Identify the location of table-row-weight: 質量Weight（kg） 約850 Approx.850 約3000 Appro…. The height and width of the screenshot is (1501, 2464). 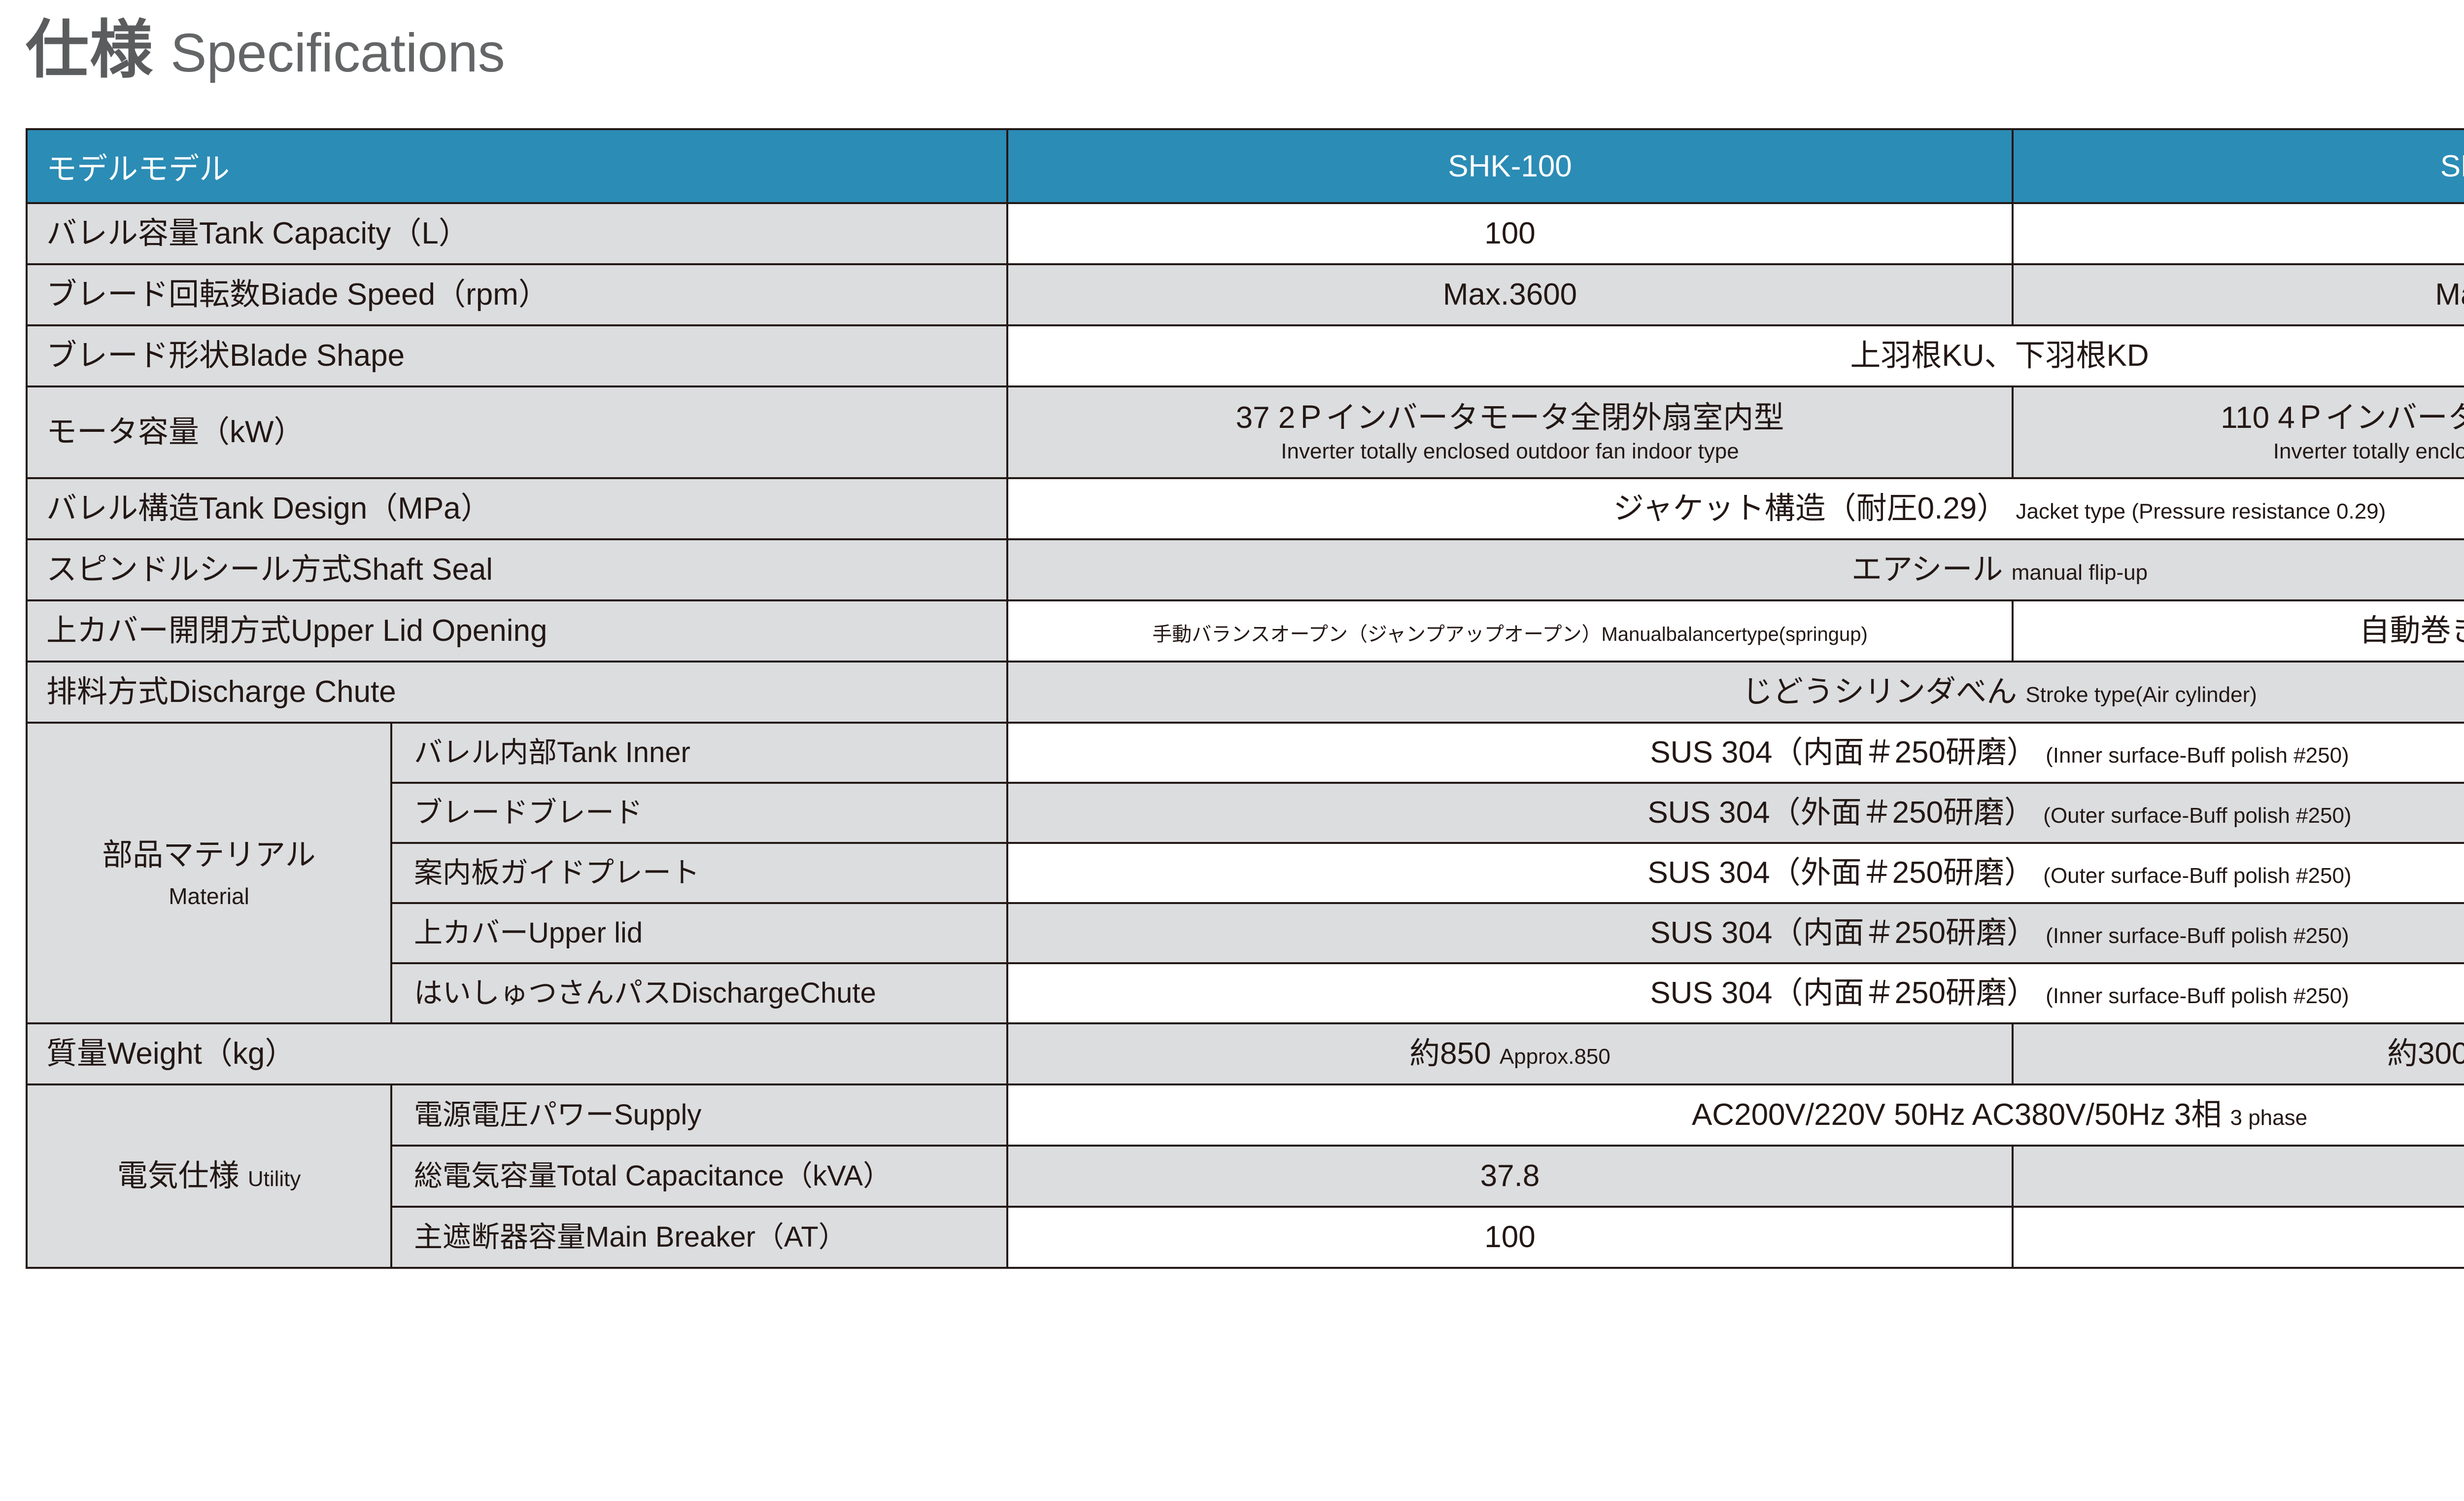
(1244, 1053).